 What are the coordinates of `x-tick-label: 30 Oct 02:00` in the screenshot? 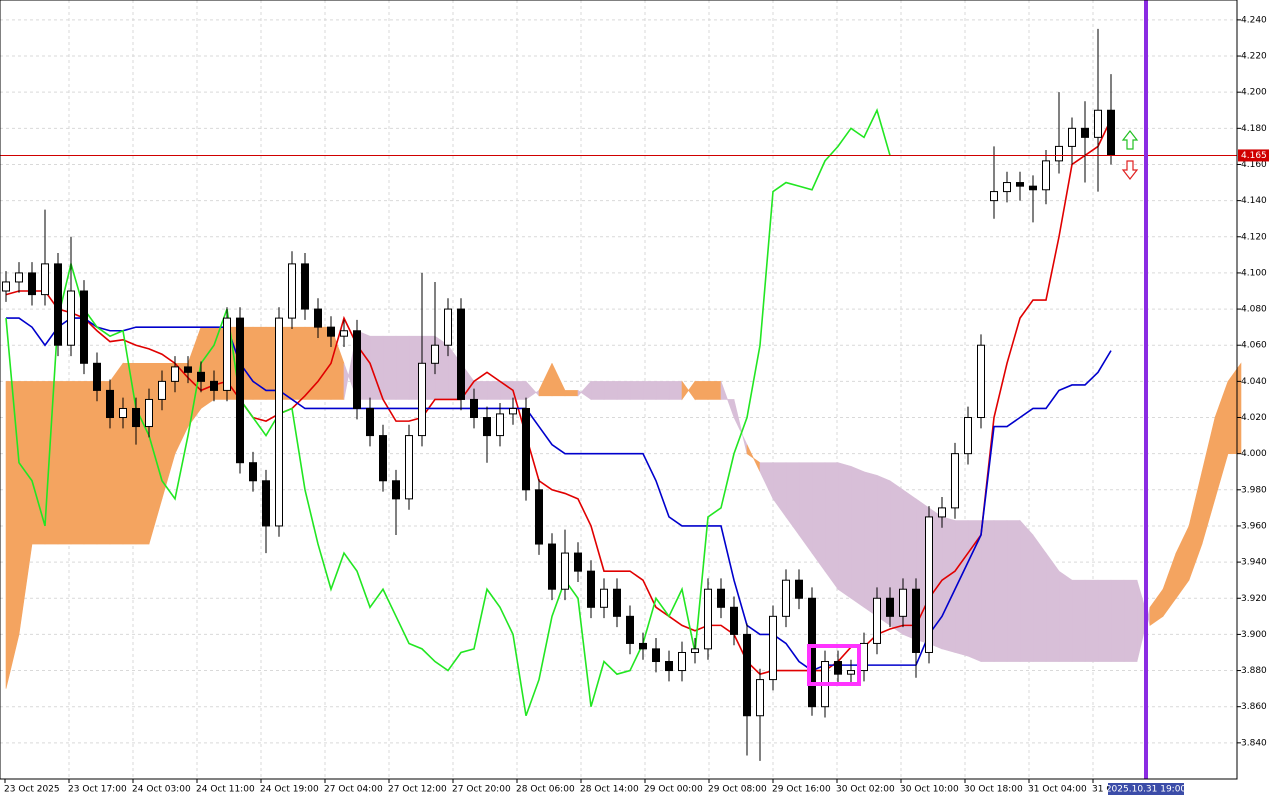 It's located at (865, 790).